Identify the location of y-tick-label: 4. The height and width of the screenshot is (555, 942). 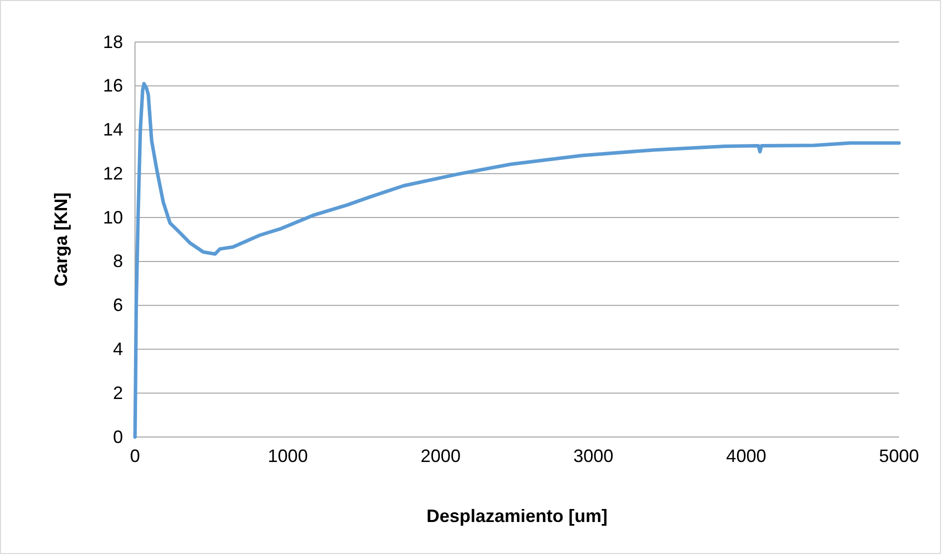
(117, 348).